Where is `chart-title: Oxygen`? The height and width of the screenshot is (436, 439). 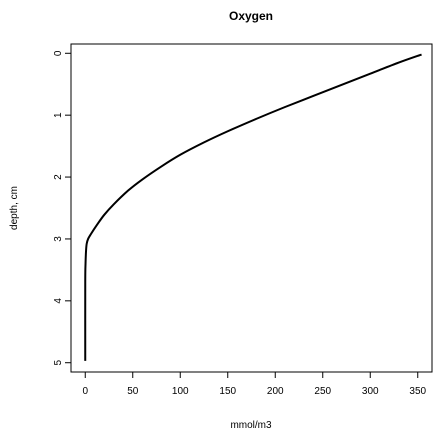 chart-title: Oxygen is located at coordinates (251, 16).